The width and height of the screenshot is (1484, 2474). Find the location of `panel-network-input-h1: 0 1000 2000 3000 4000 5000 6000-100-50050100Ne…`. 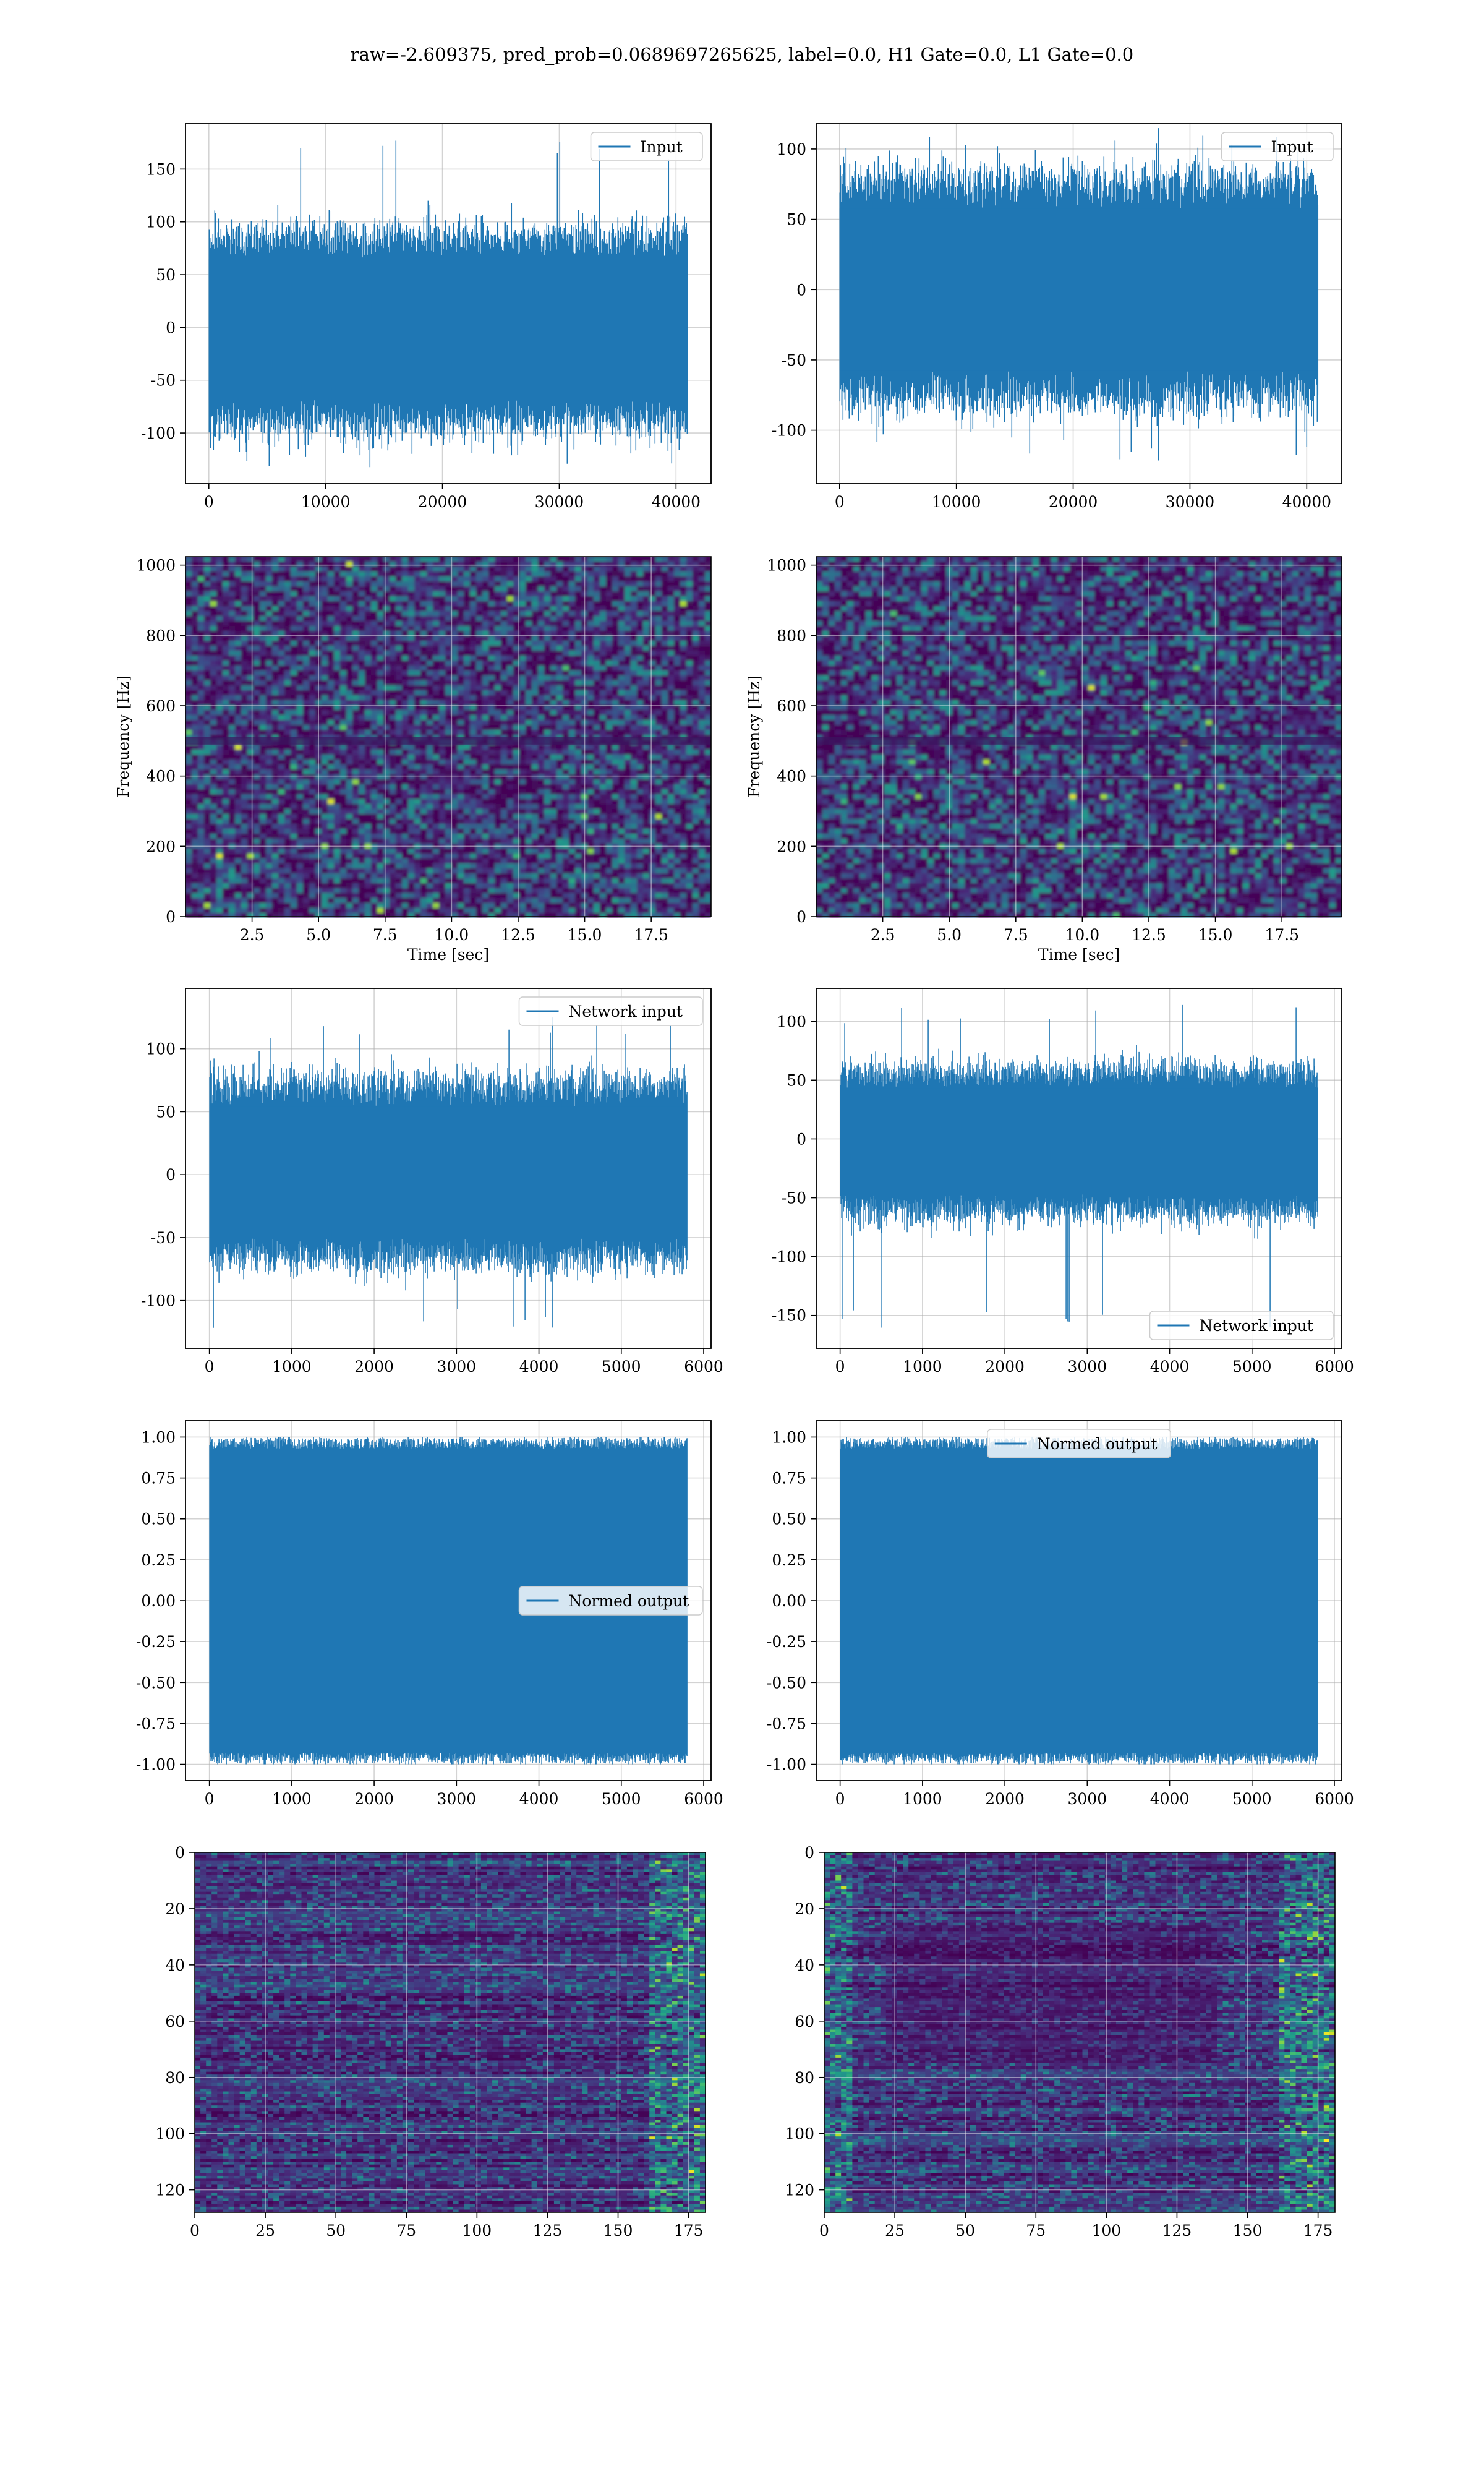

panel-network-input-h1: 0 1000 2000 3000 4000 5000 6000-100-50050100Ne… is located at coordinates (432, 1182).